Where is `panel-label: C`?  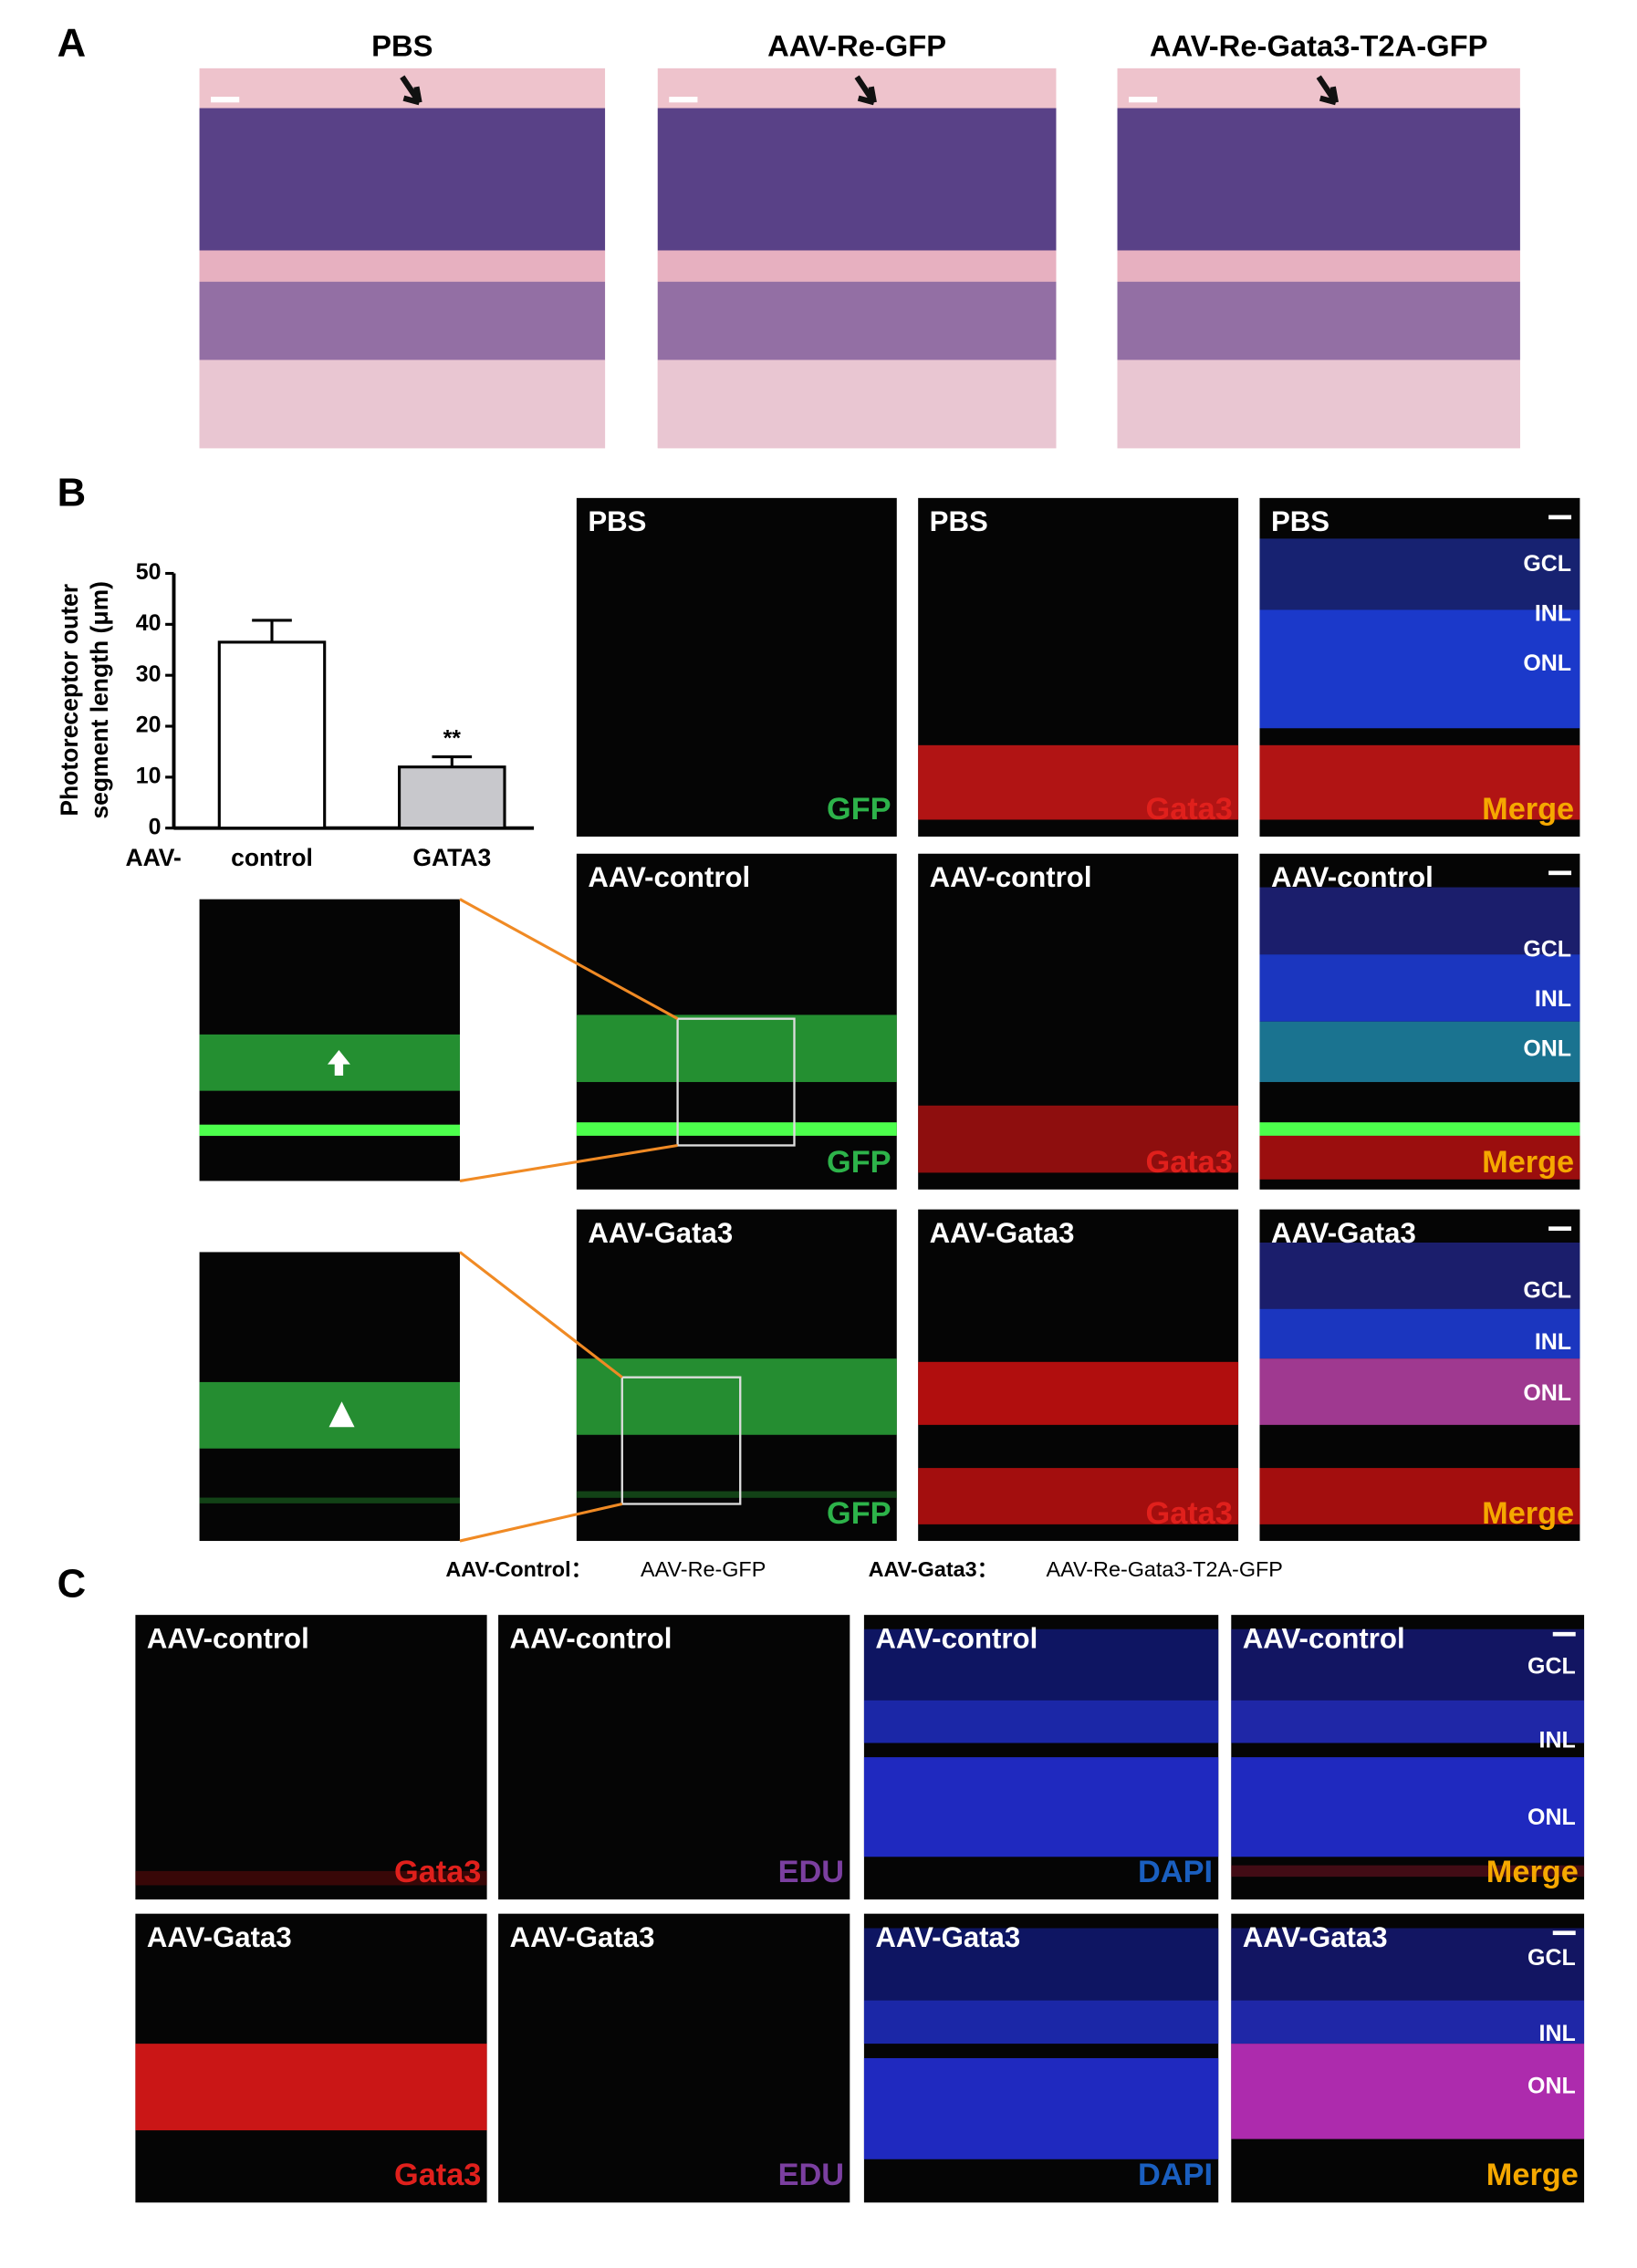
panel-label: C is located at coordinates (72, 1583).